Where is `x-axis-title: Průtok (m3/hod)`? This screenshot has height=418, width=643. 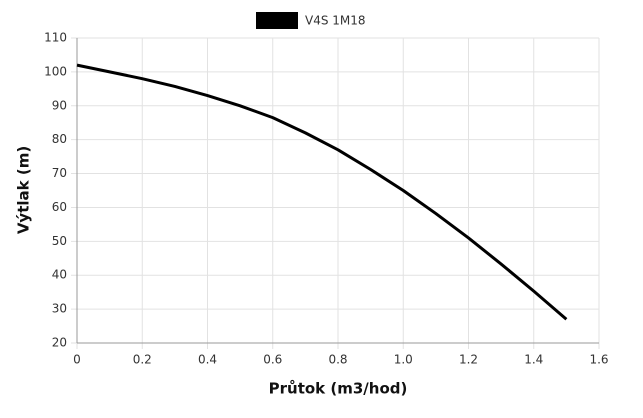 x-axis-title: Průtok (m3/hod) is located at coordinates (338, 389).